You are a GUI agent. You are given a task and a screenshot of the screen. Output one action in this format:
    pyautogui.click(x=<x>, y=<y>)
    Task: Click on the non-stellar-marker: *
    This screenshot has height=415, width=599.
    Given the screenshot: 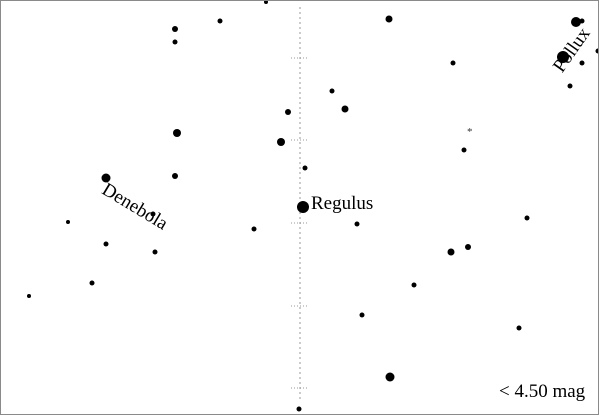 What is the action you would take?
    pyautogui.click(x=470, y=132)
    